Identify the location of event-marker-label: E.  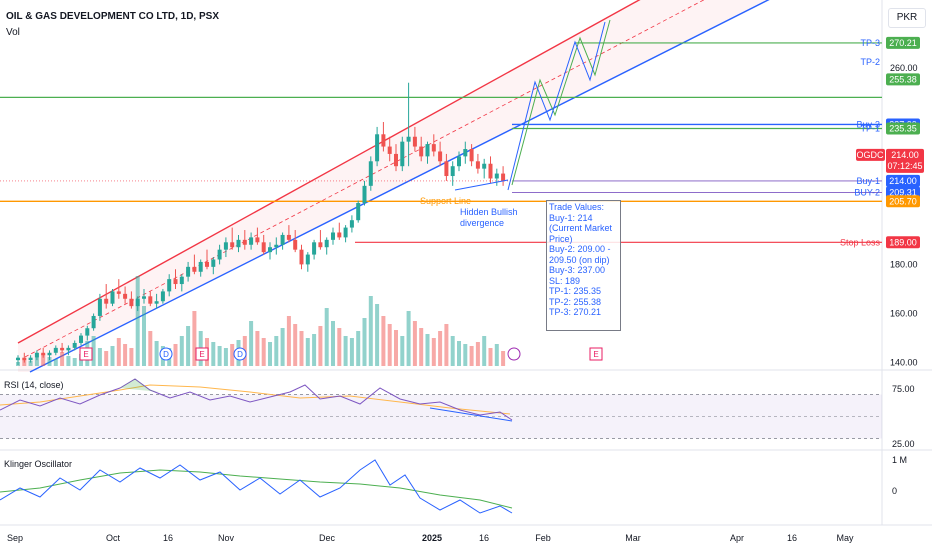
(595, 354).